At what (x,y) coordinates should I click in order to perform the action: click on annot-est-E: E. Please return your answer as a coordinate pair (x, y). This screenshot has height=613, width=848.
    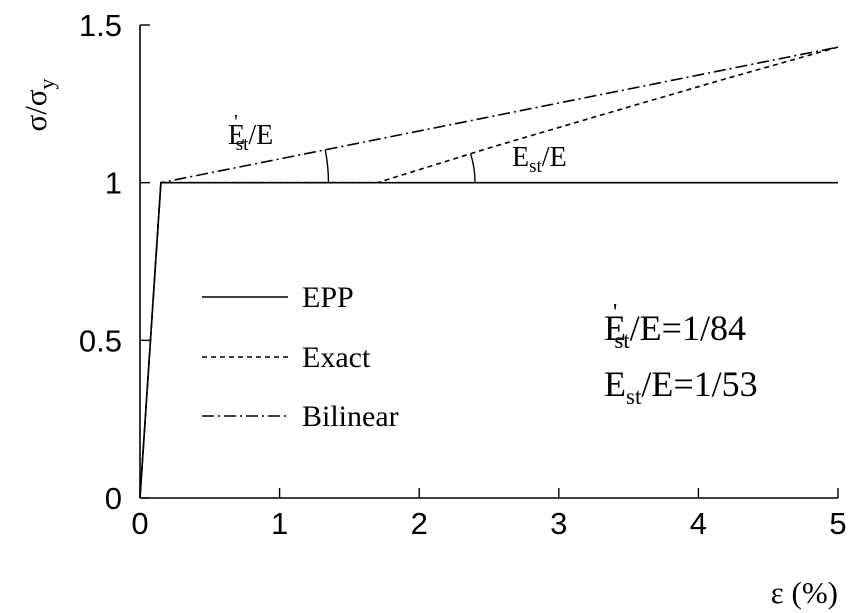
    Looking at the image, I should click on (520, 157).